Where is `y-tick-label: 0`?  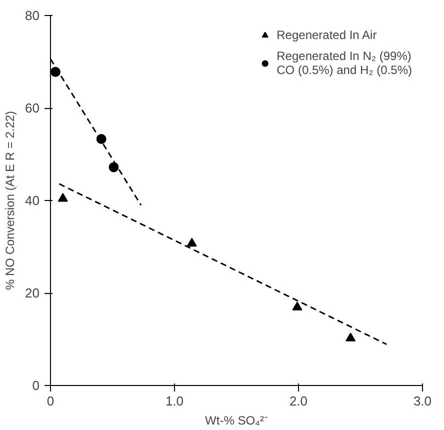 y-tick-label: 0 is located at coordinates (36, 385).